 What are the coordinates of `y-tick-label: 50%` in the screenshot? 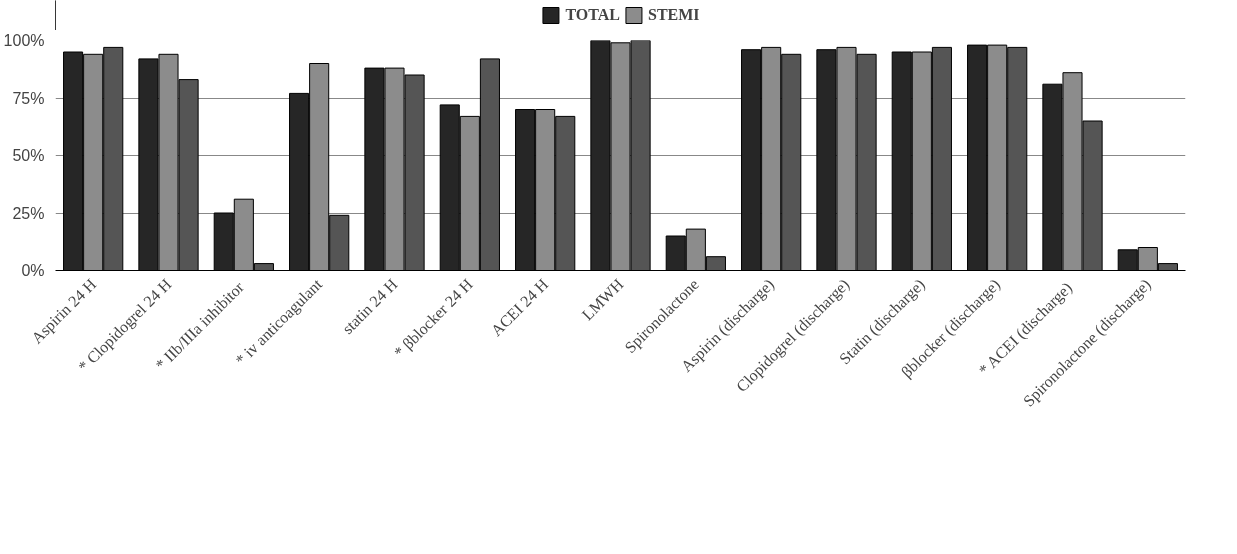 It's located at (28, 155).